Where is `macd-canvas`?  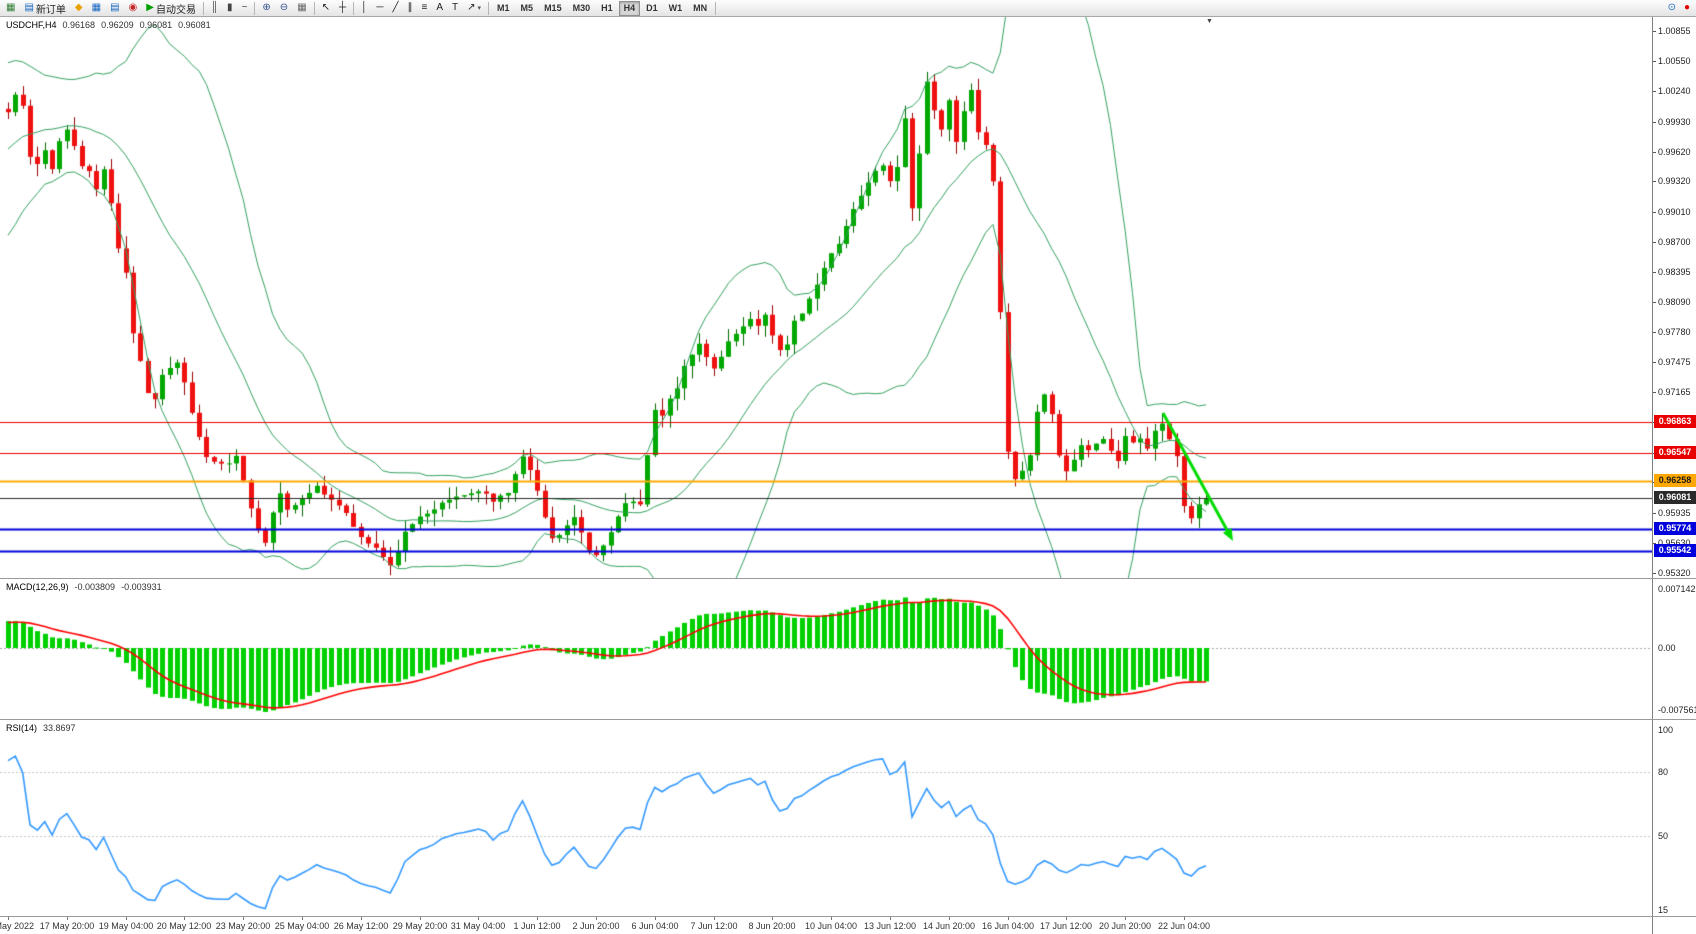 macd-canvas is located at coordinates (826, 649).